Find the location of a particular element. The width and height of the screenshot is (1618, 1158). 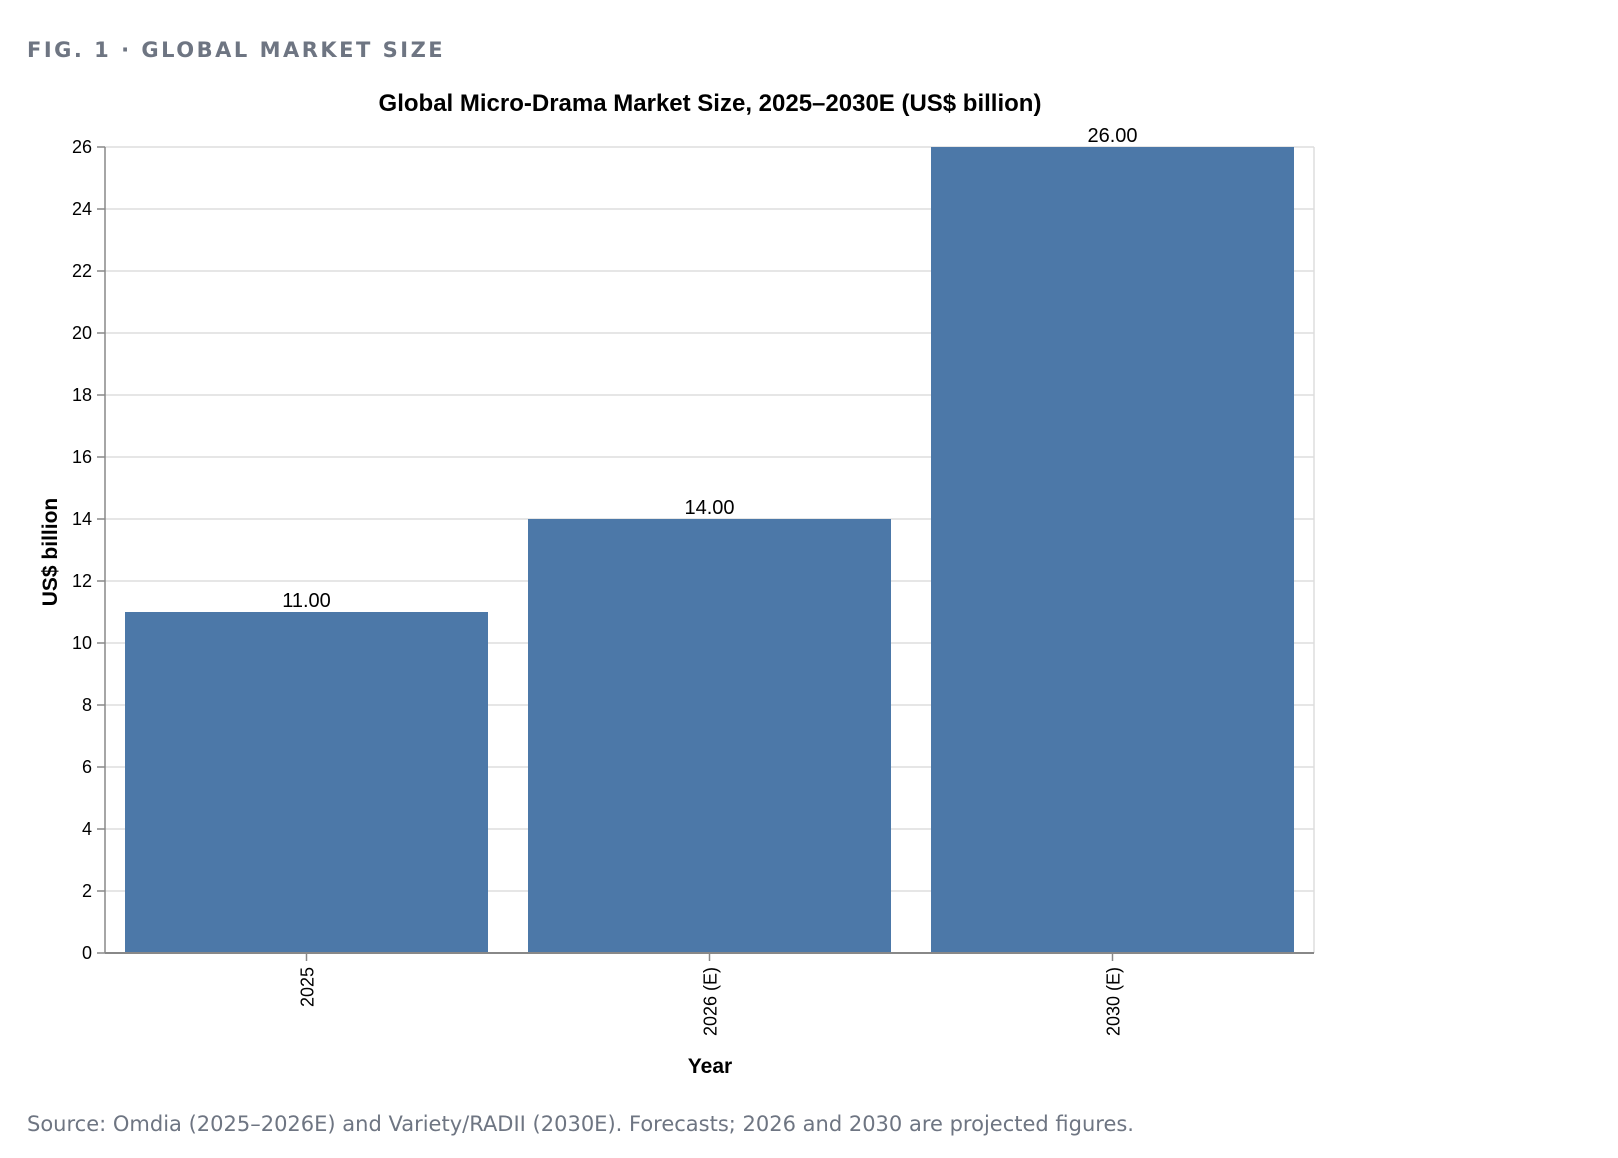

y-tick-label: 6 is located at coordinates (87, 767).